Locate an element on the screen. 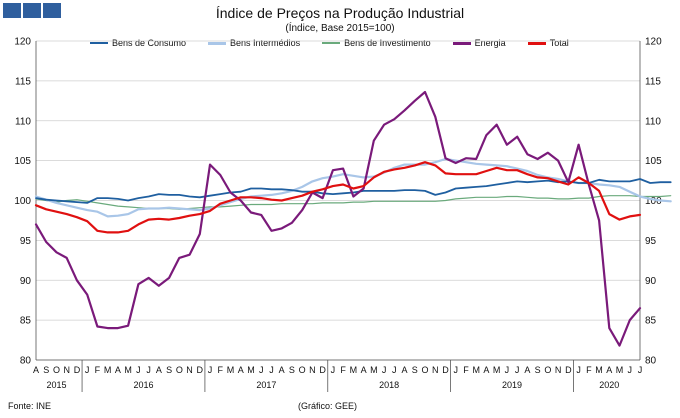 This screenshot has height=418, width=680. legend-item: Bens de Investimento is located at coordinates (376, 43).